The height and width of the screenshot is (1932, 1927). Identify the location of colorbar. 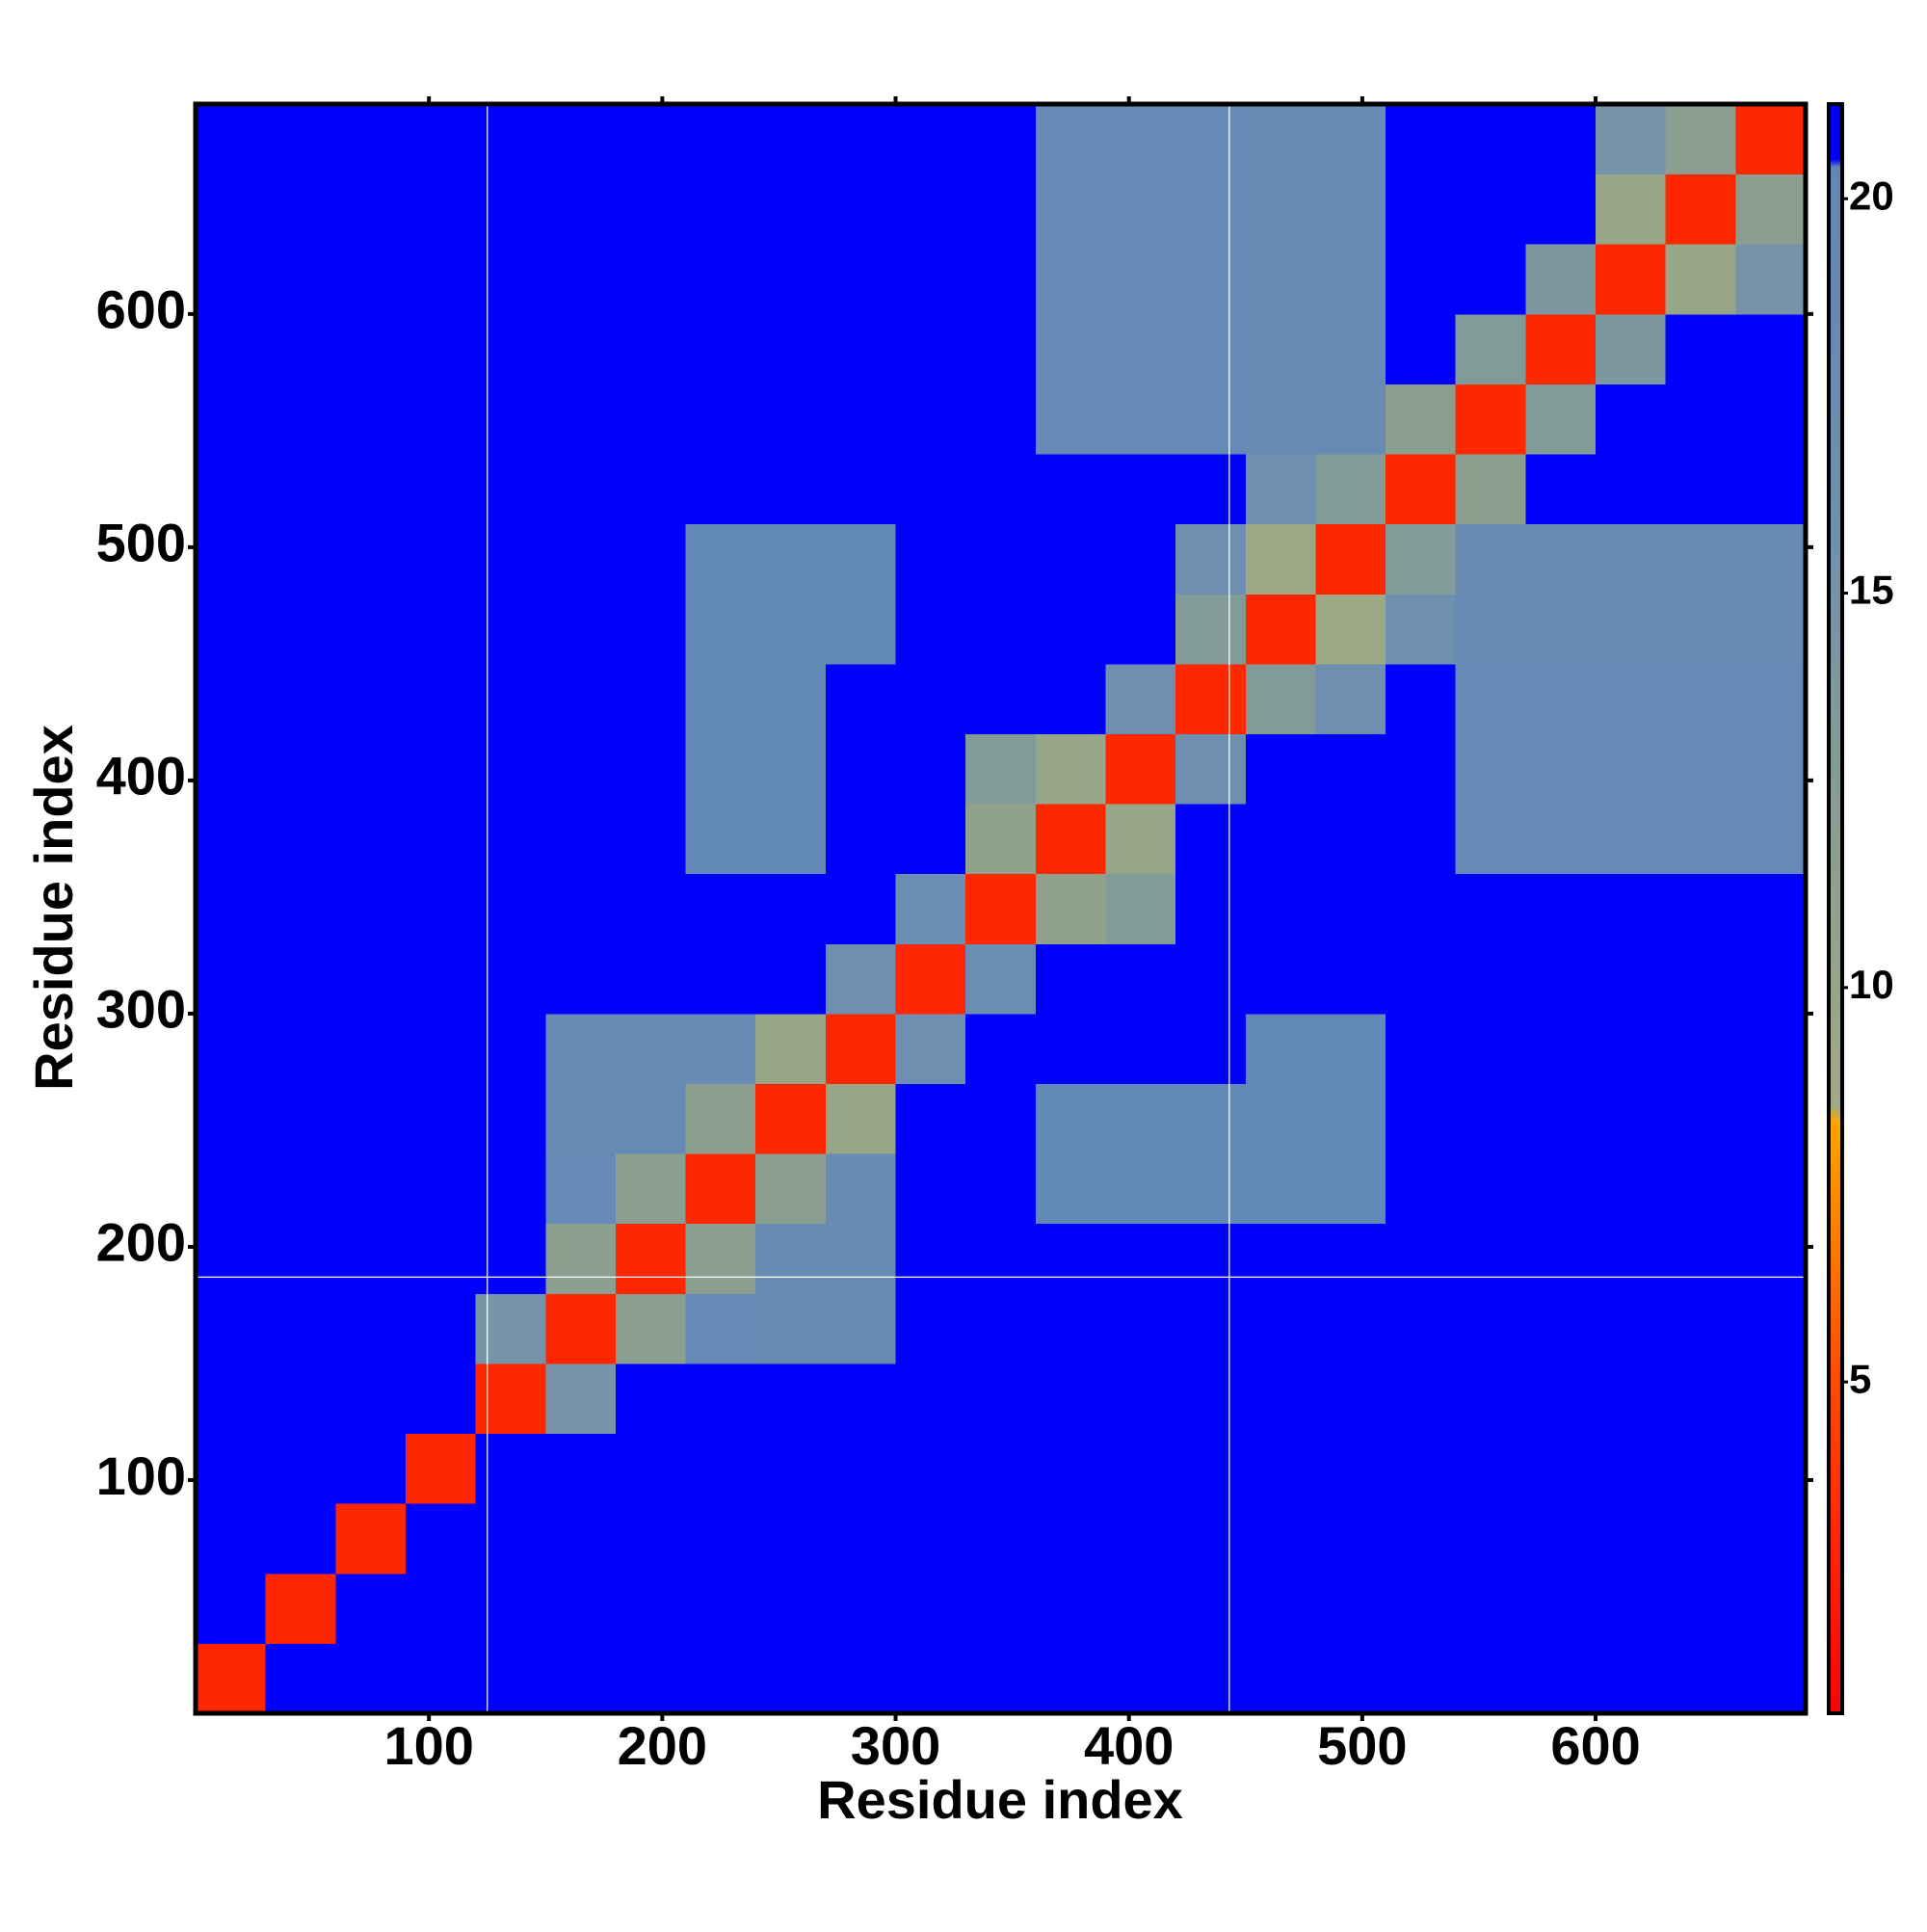
(1835, 908).